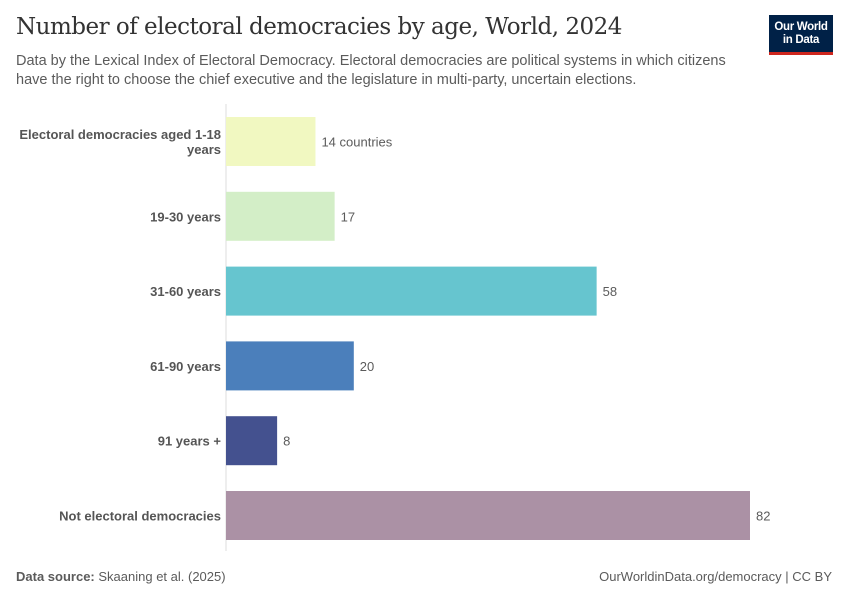 The width and height of the screenshot is (850, 600). I want to click on value-label: 17, so click(348, 216).